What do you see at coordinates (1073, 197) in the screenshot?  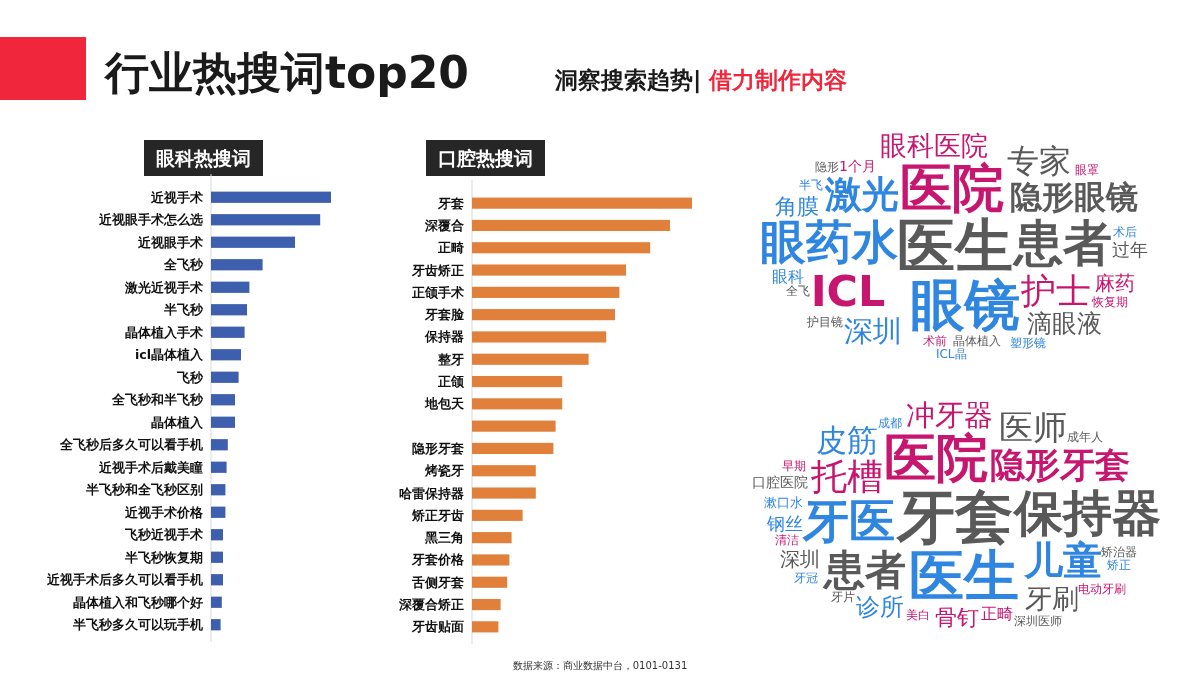 I see `text: 隐形眼镜` at bounding box center [1073, 197].